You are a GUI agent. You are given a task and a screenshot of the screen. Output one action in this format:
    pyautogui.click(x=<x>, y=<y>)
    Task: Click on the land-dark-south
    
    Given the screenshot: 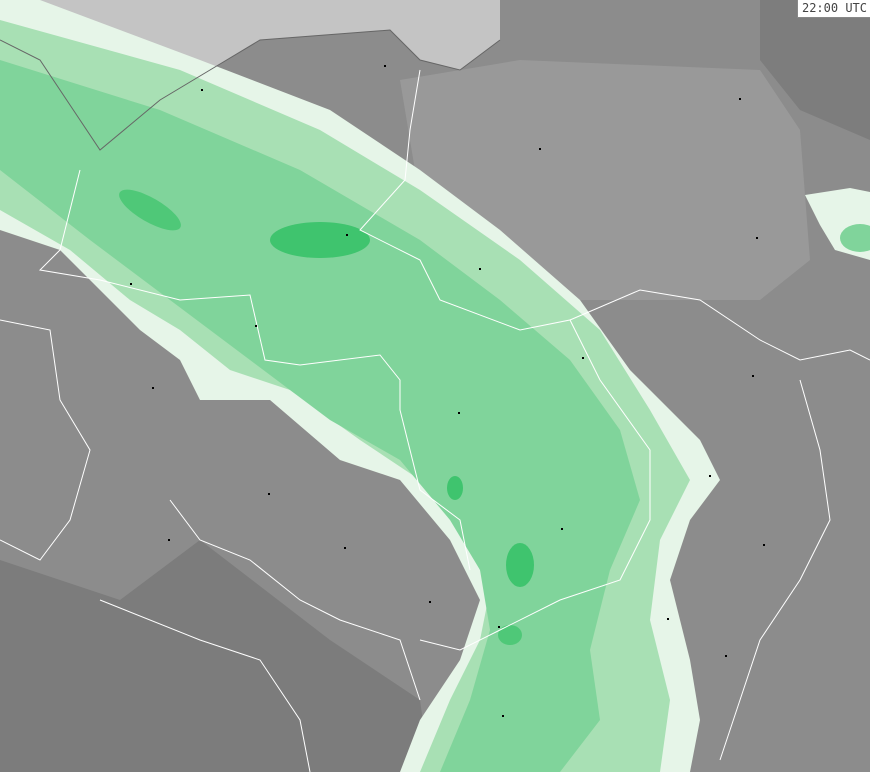 What is the action you would take?
    pyautogui.click(x=215, y=656)
    